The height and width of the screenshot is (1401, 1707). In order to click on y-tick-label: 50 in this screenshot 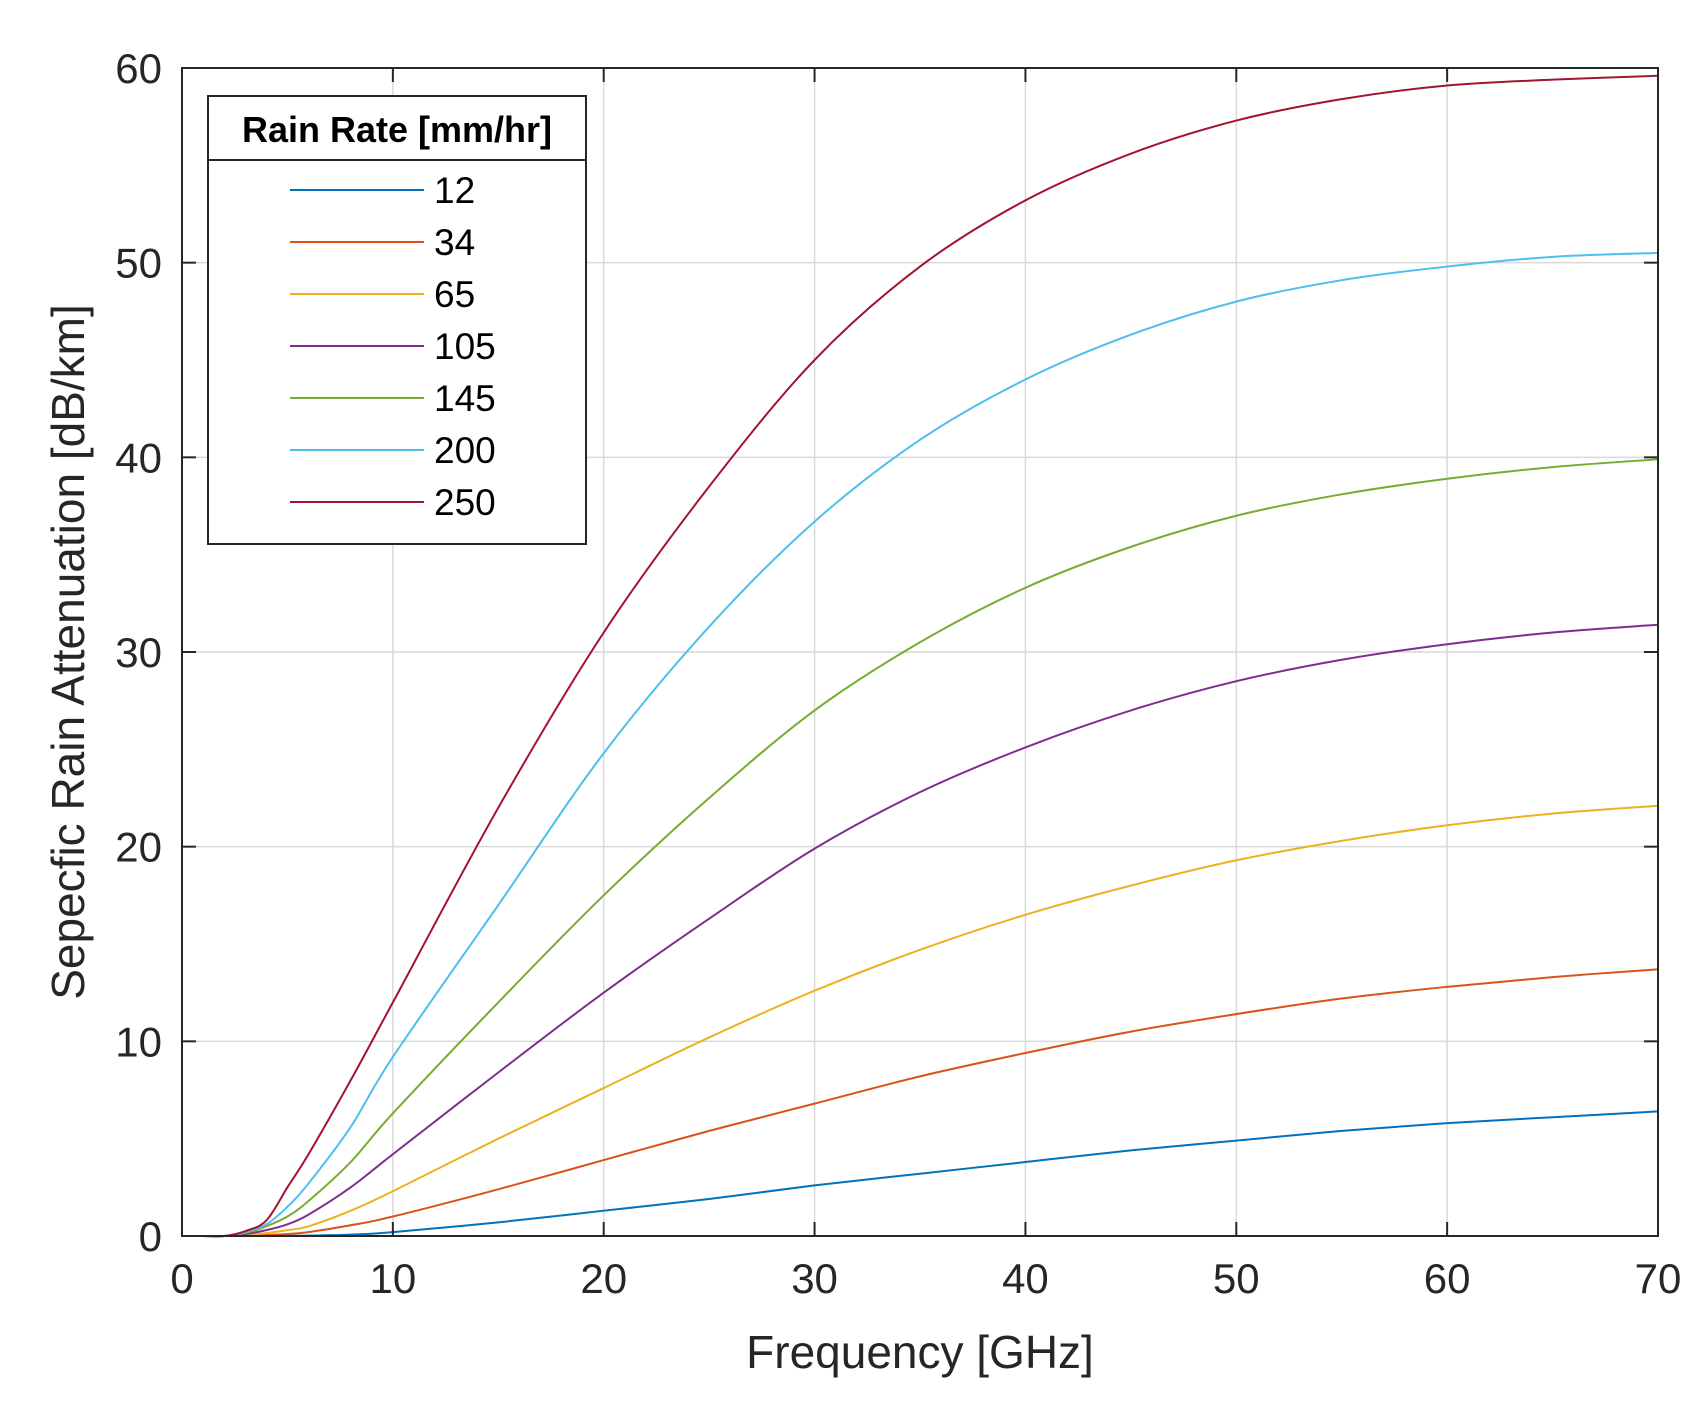, I will do `click(138, 263)`.